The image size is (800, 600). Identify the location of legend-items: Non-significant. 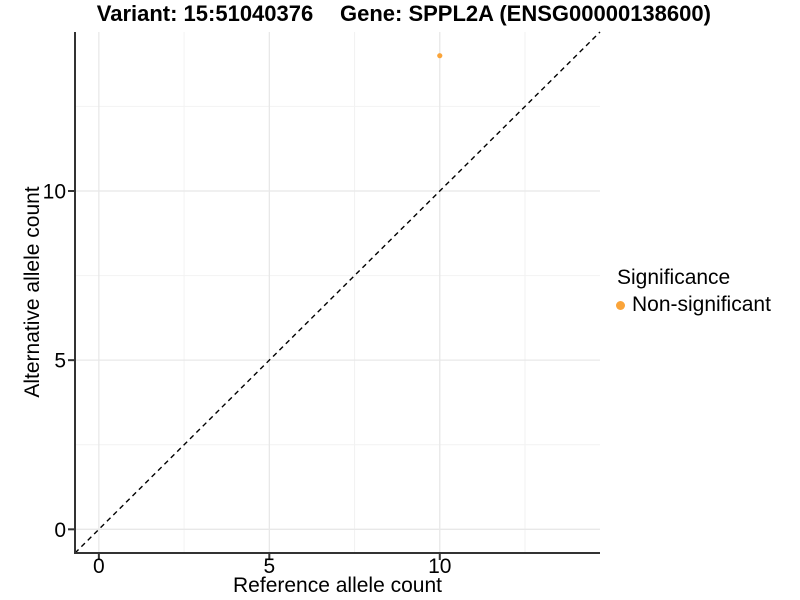
(693, 304).